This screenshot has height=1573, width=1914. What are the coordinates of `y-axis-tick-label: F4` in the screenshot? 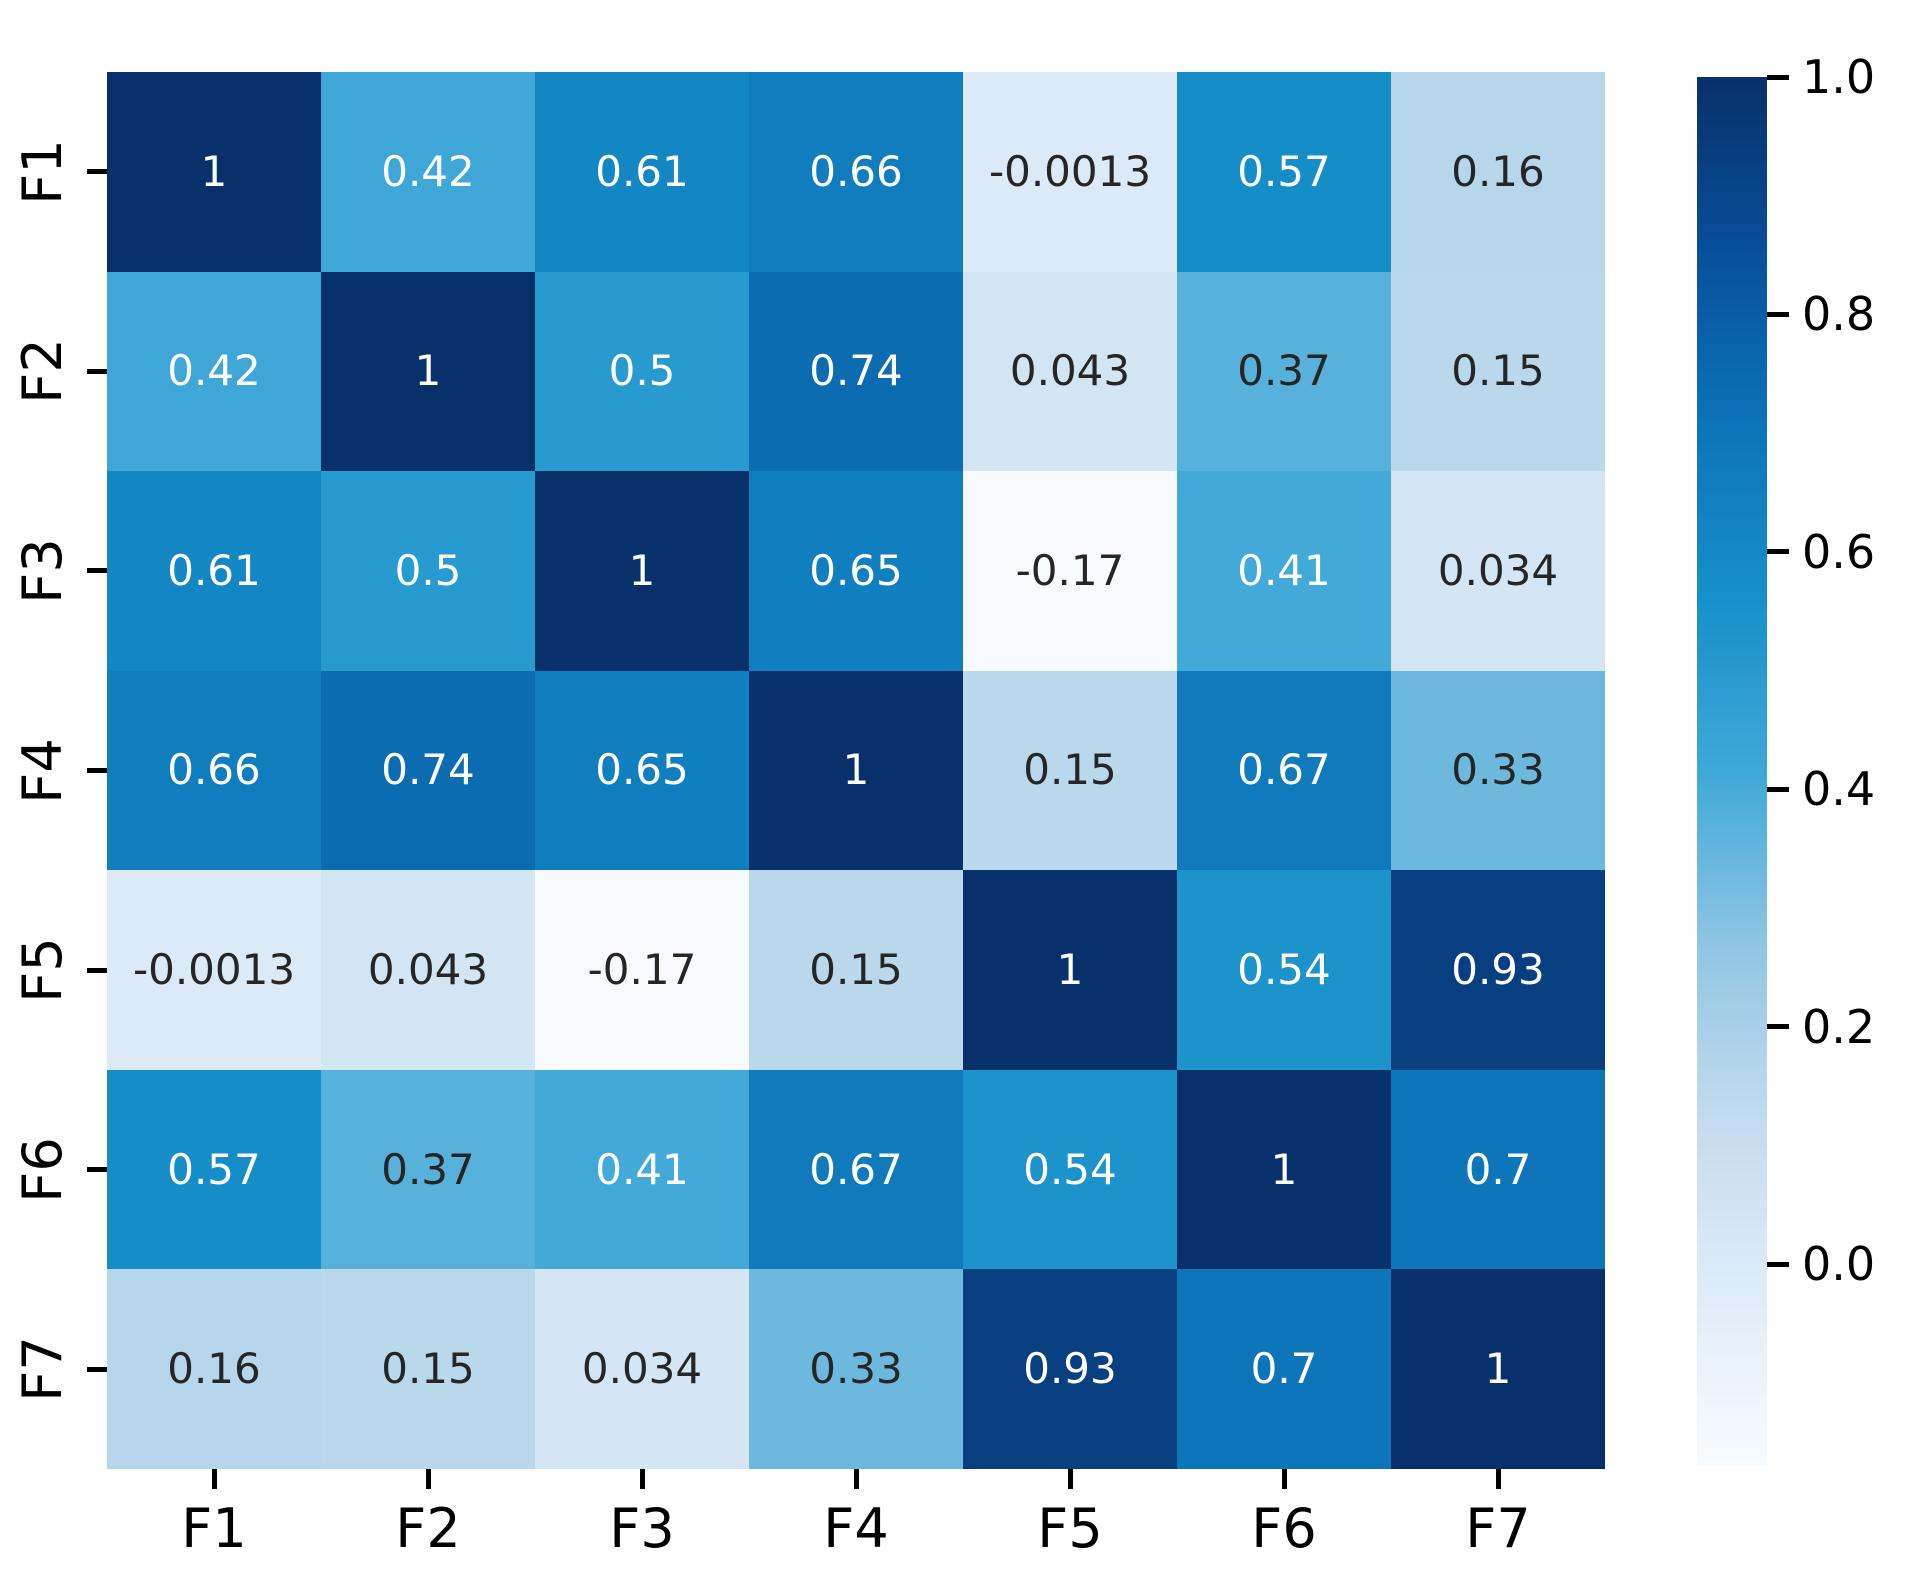 It's located at (42, 770).